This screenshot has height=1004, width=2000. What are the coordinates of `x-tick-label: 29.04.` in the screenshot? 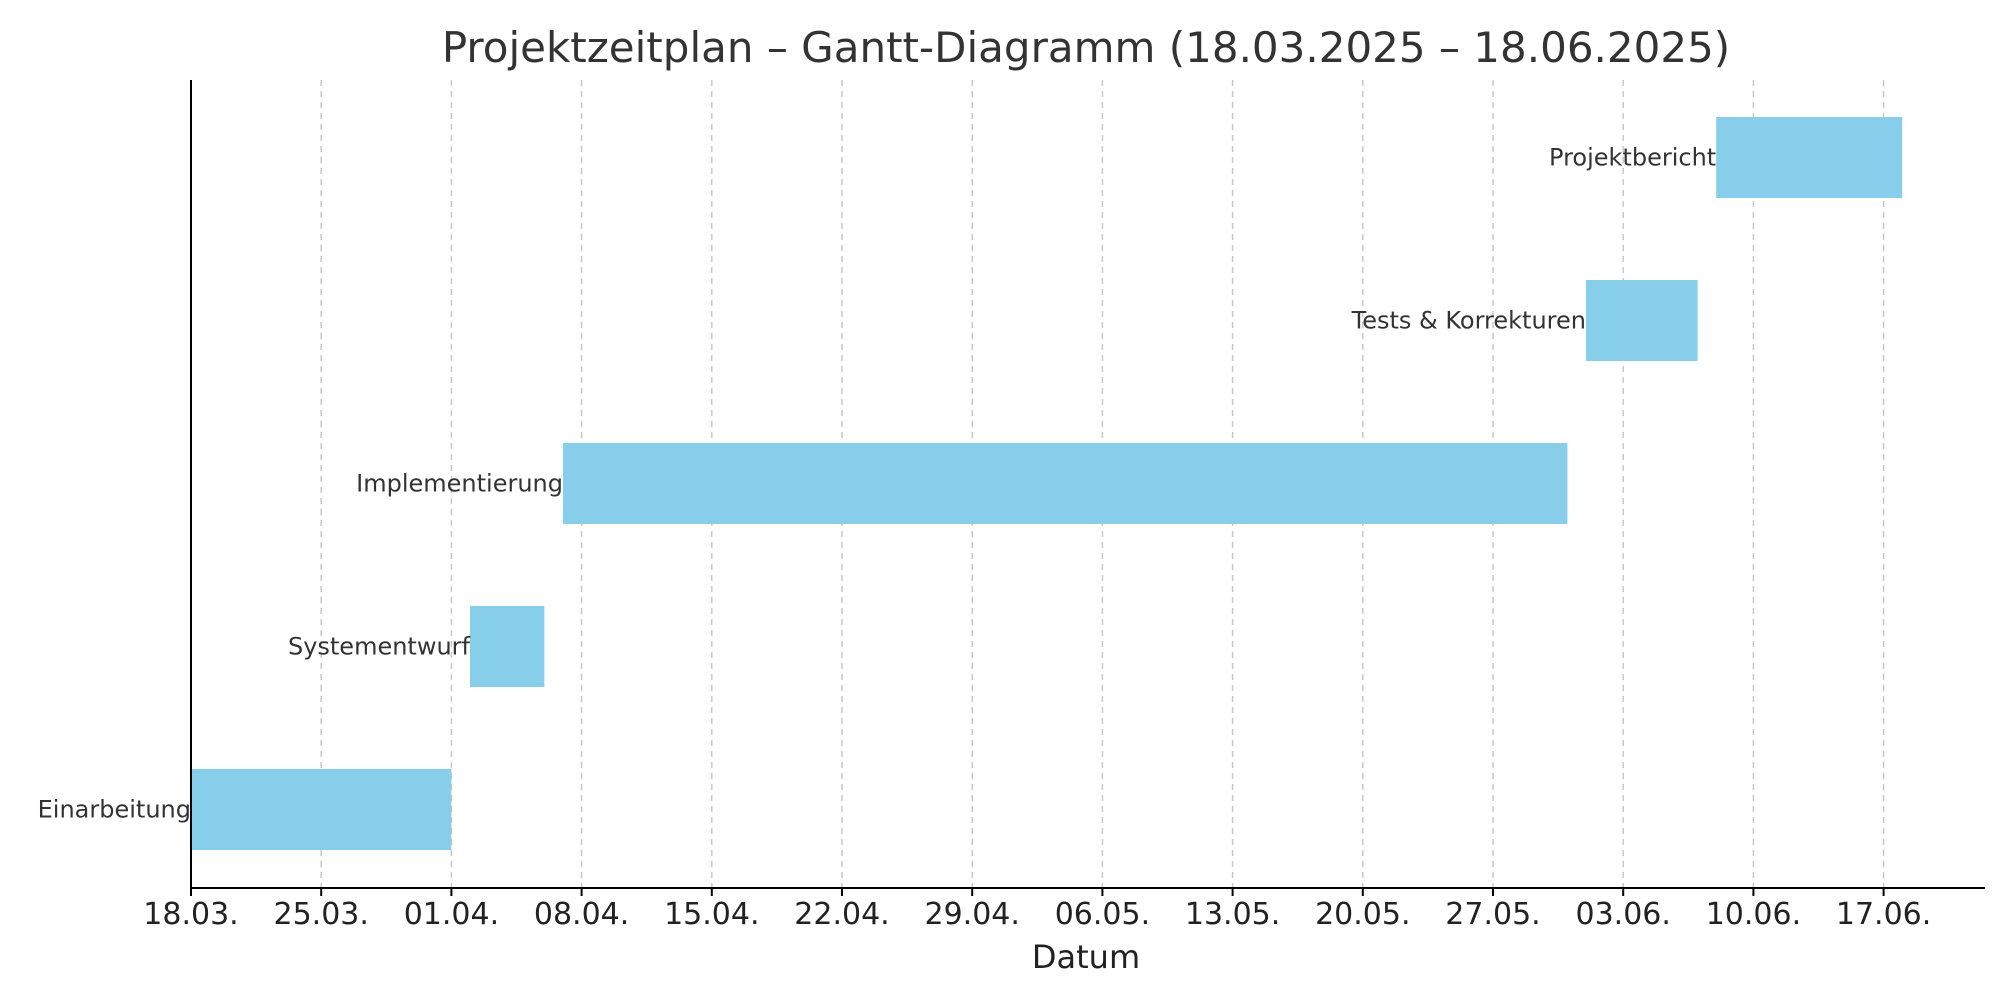 It's located at (971, 914).